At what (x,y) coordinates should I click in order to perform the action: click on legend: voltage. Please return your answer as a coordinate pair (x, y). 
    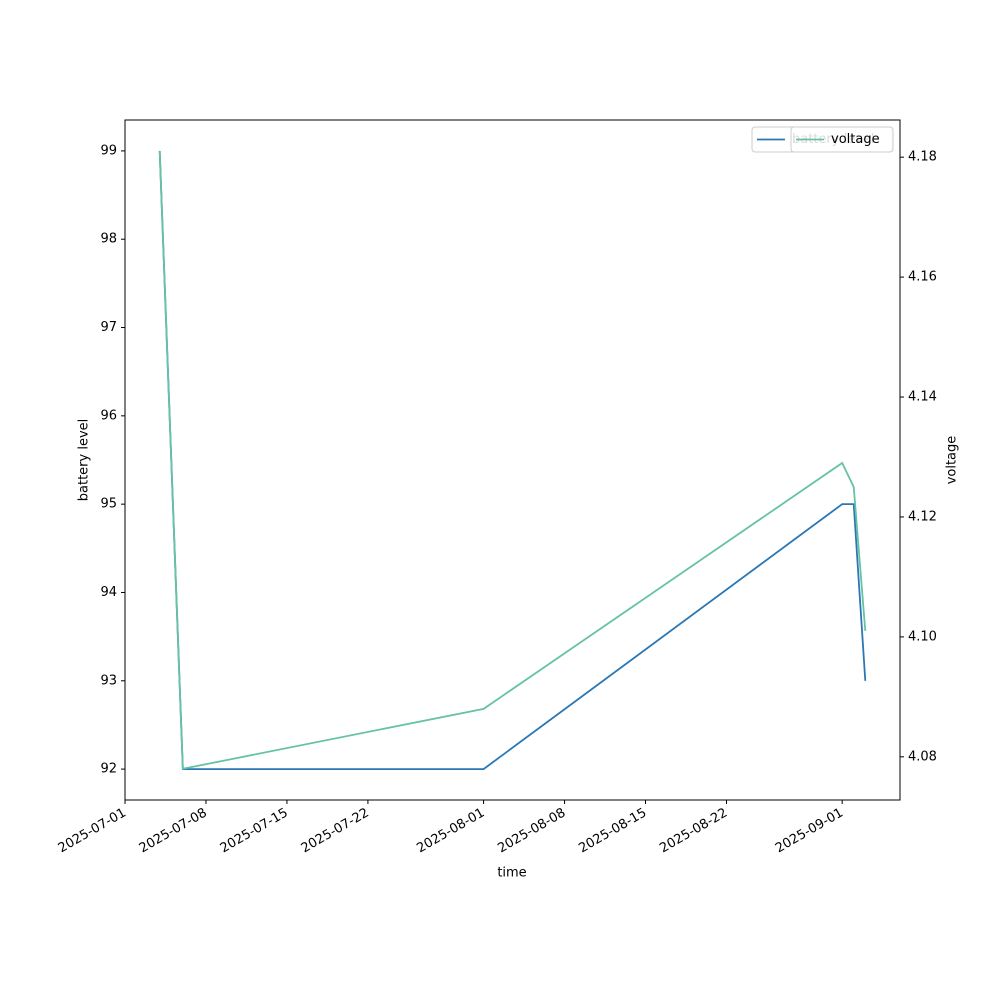
    Looking at the image, I should click on (842, 139).